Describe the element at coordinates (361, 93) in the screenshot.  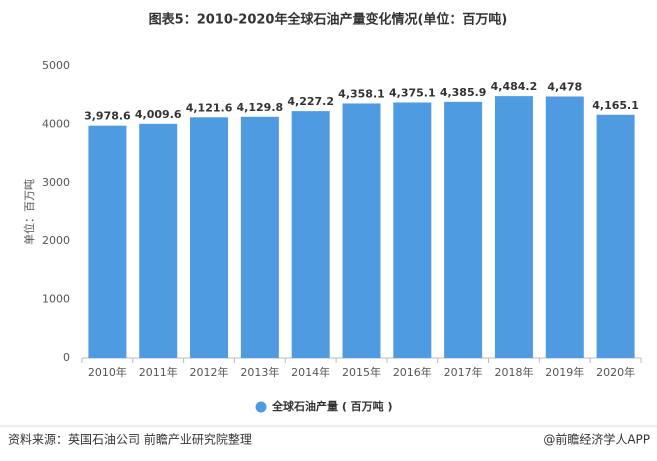
I see `value-label: 4,358.1` at that location.